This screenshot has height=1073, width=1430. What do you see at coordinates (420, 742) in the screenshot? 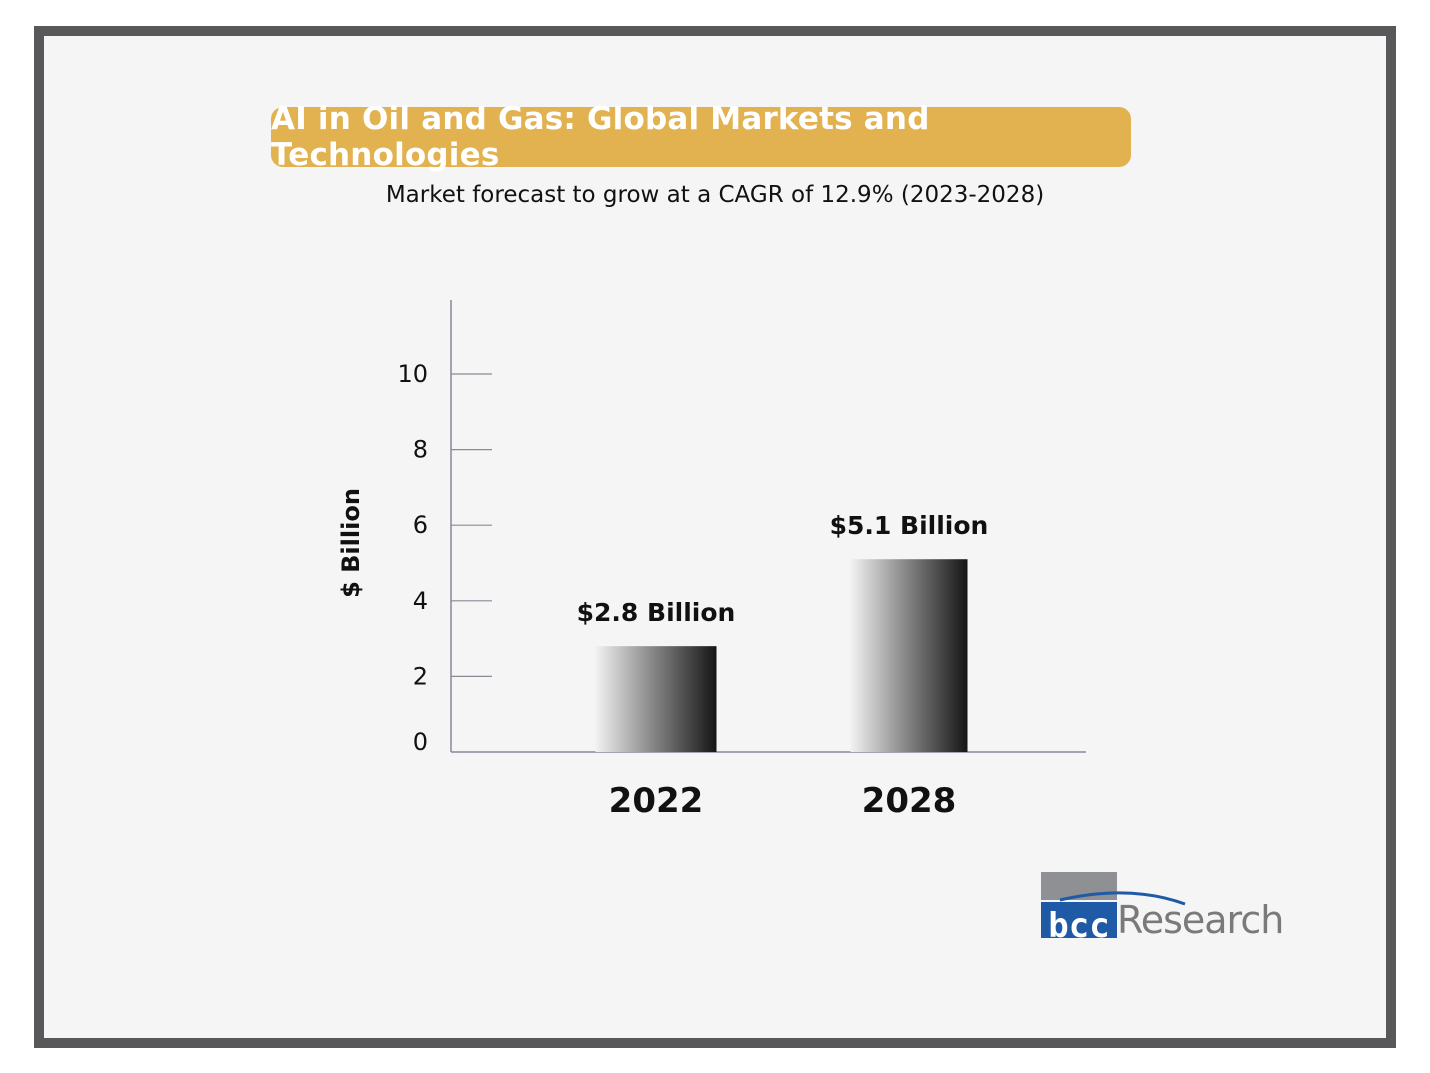
I see `y-tick-label: 0` at bounding box center [420, 742].